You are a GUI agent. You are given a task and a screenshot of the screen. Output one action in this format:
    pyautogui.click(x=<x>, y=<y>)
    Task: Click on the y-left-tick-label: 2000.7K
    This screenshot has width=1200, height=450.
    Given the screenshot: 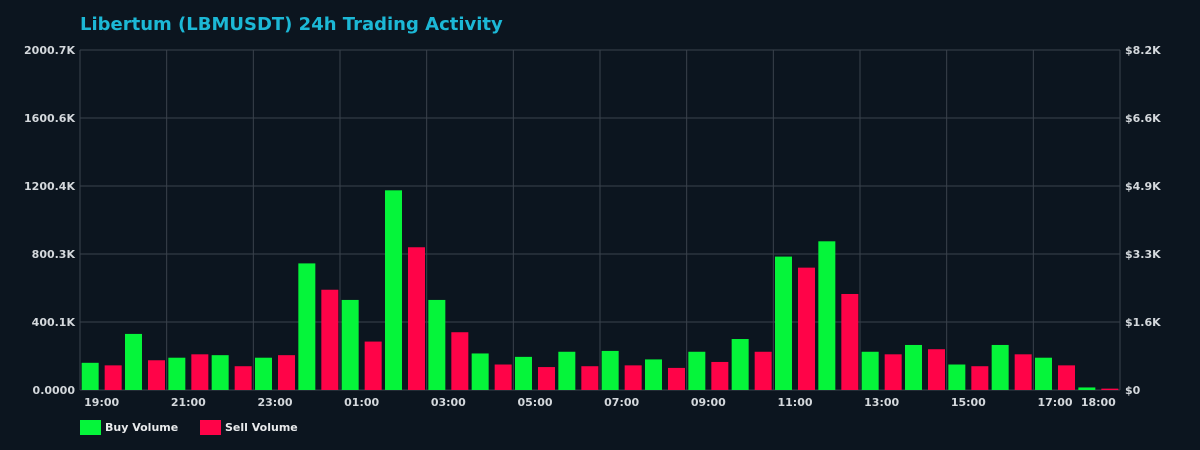 What is the action you would take?
    pyautogui.click(x=49, y=50)
    